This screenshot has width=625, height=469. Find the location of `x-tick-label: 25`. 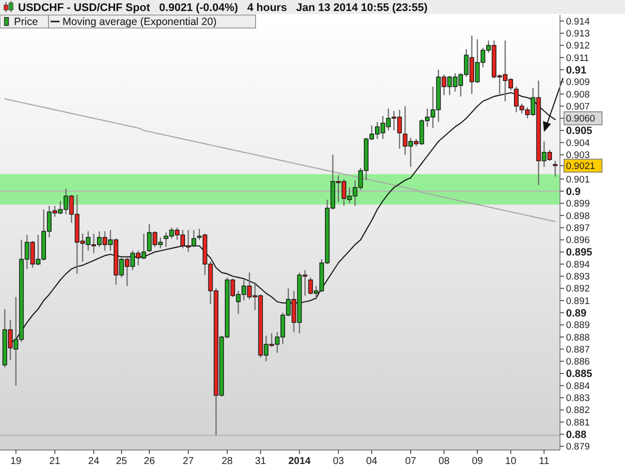

x-tick-label: 25 is located at coordinates (122, 461).